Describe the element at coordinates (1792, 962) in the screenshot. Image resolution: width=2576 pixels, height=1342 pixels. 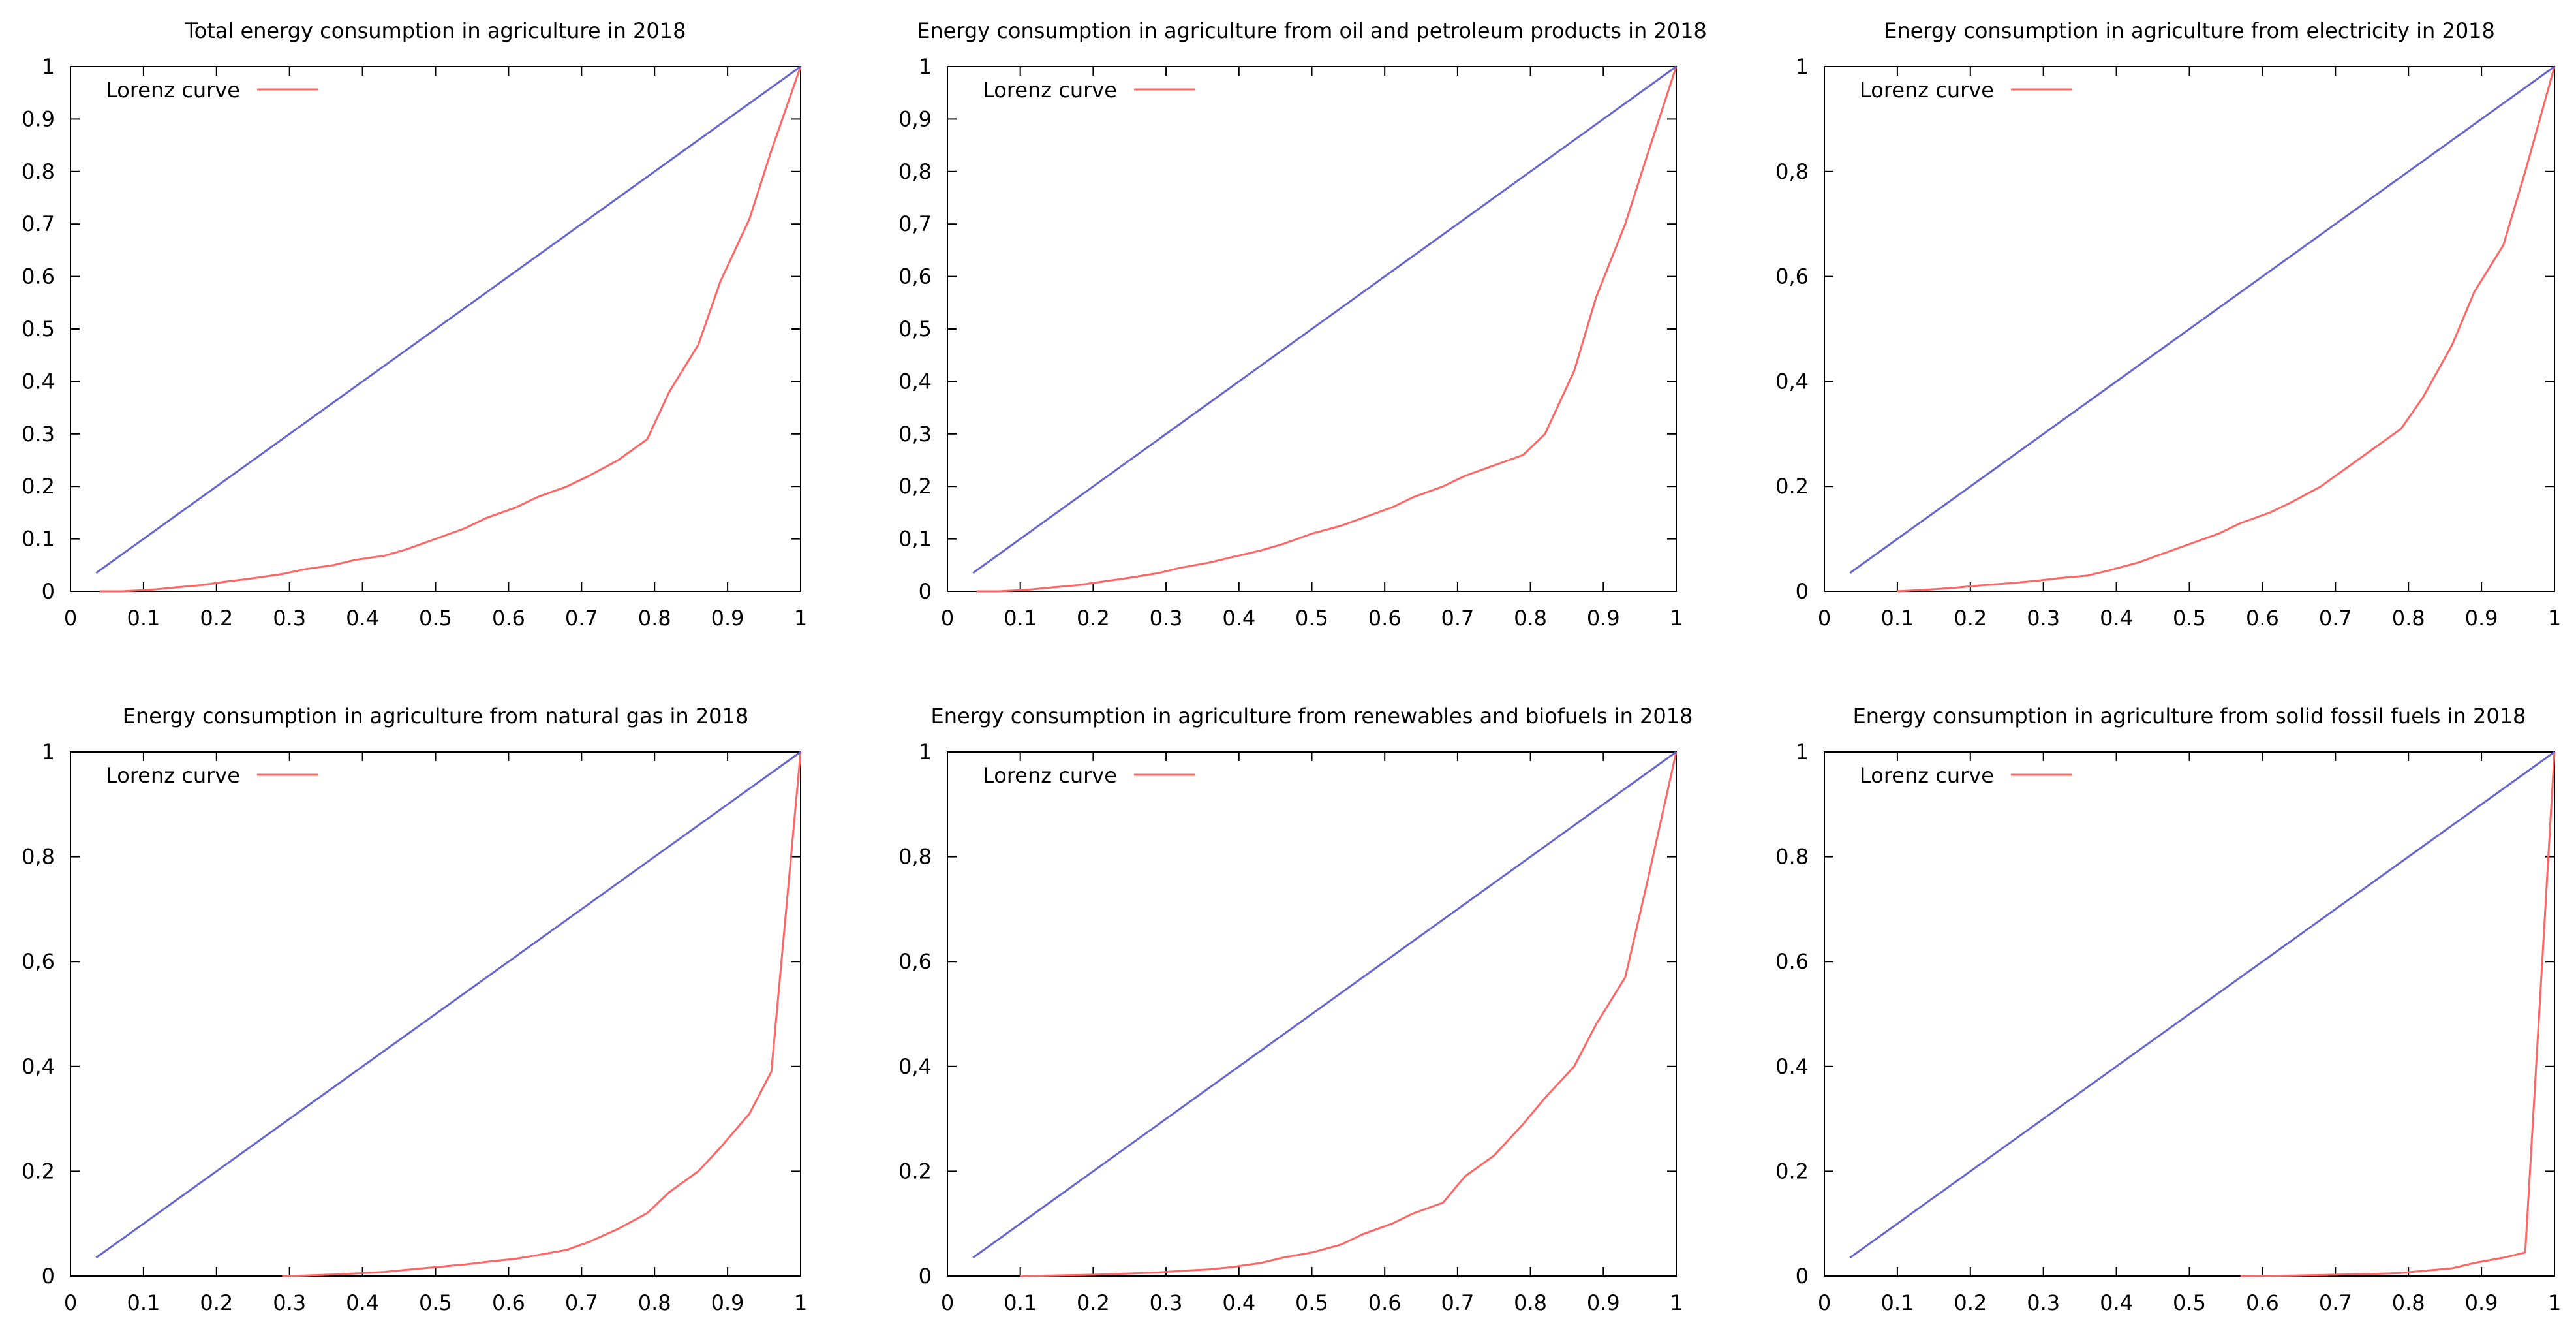
I see `y-tick-label: 0.6` at that location.